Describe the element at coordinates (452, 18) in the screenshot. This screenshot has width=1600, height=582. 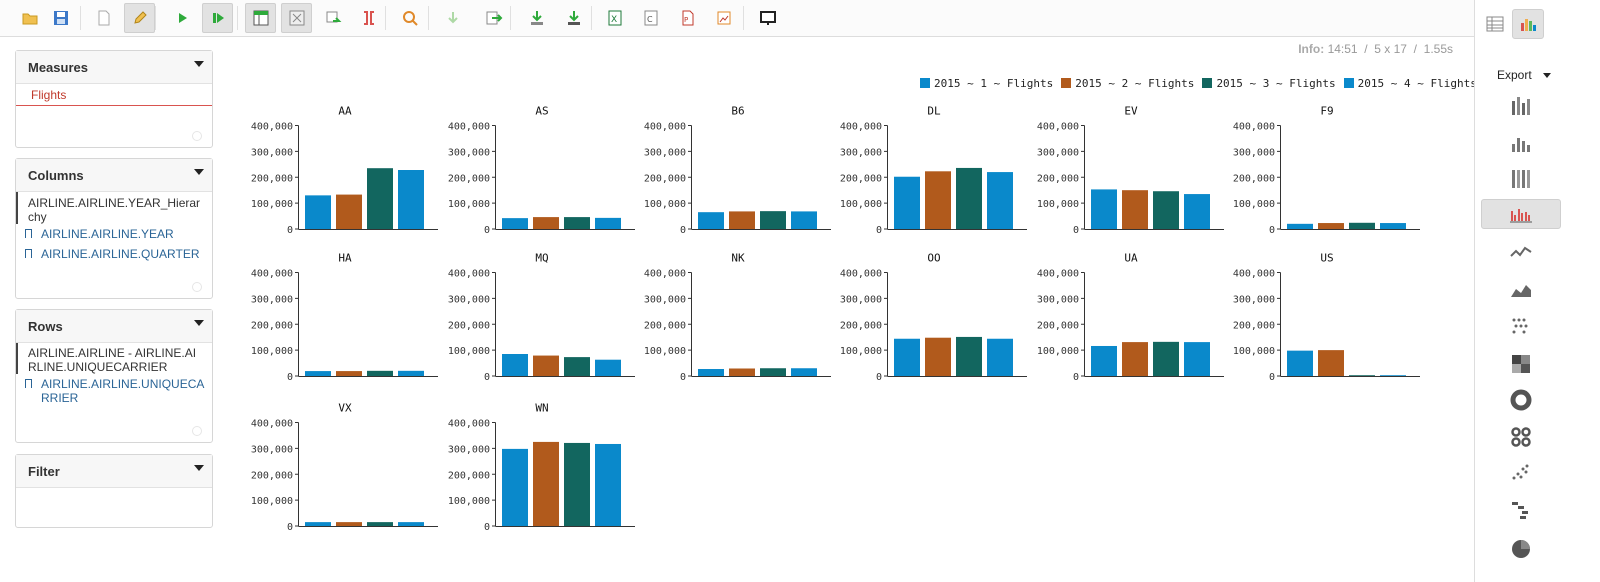
I see `drill-down-button` at that location.